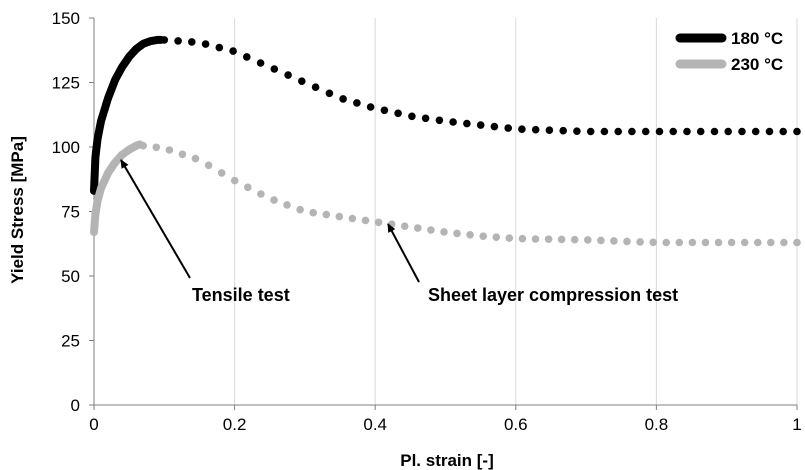  What do you see at coordinates (241, 295) in the screenshot?
I see `annotation-label-tensile: Tensile test` at bounding box center [241, 295].